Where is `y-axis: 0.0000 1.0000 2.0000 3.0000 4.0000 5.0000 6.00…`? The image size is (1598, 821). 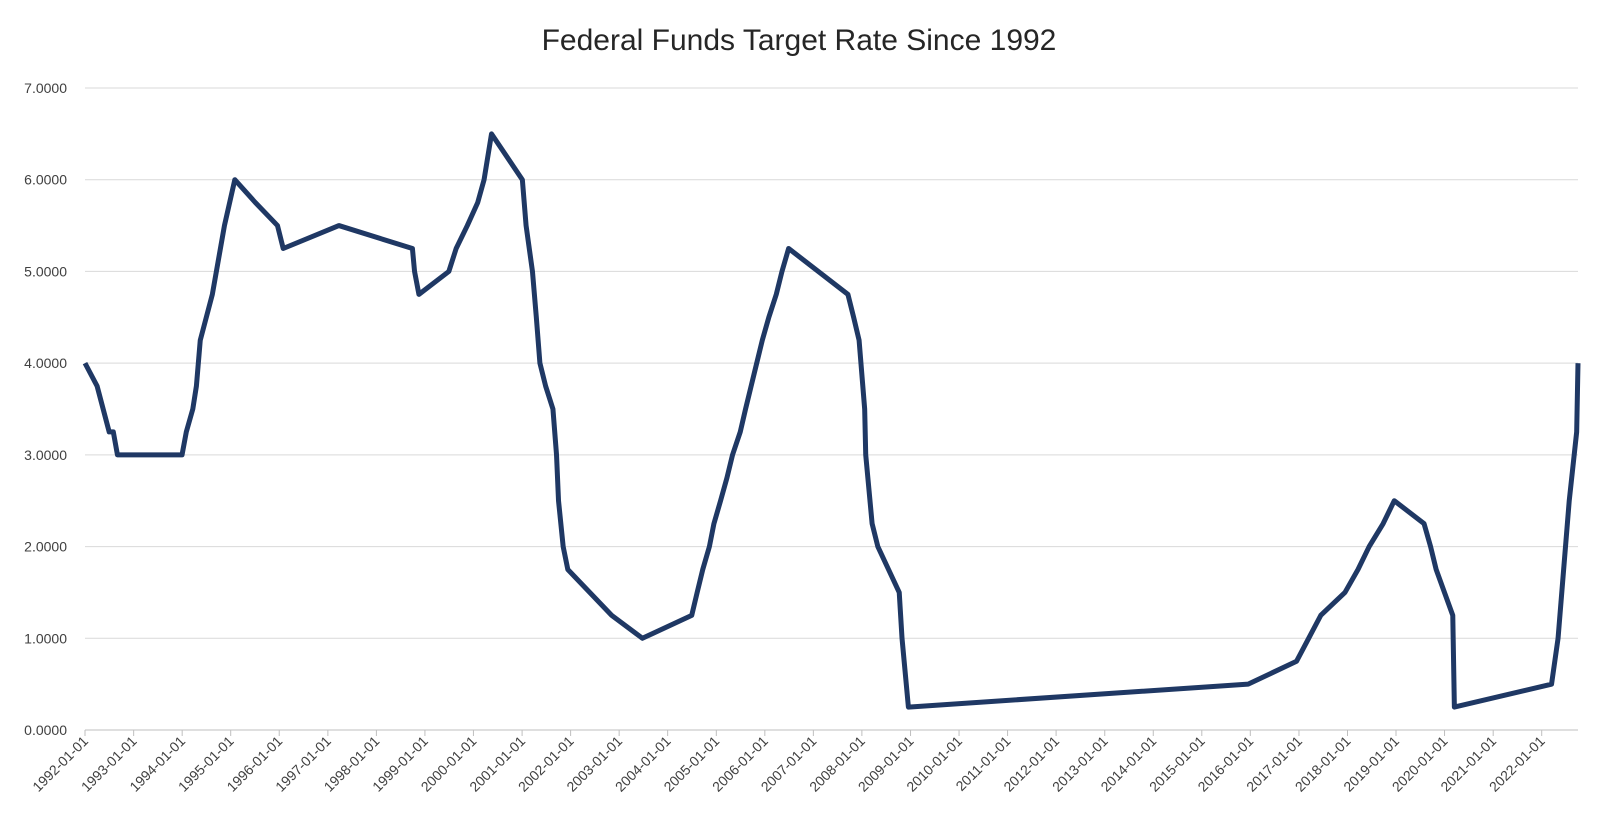
y-axis: 0.0000 1.0000 2.0000 3.0000 4.0000 5.0000 6.00… is located at coordinates (45, 409).